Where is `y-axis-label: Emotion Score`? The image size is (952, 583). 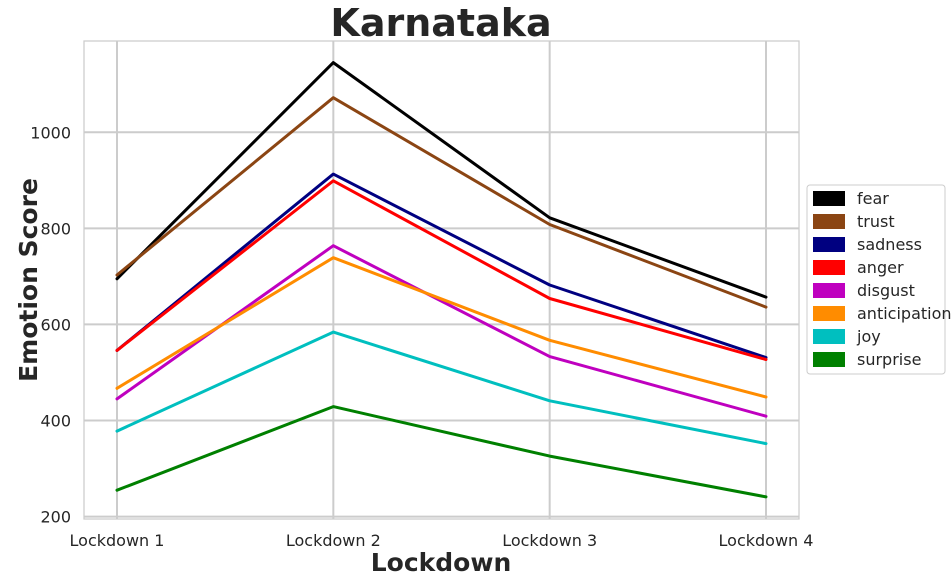 y-axis-label: Emotion Score is located at coordinates (28, 280).